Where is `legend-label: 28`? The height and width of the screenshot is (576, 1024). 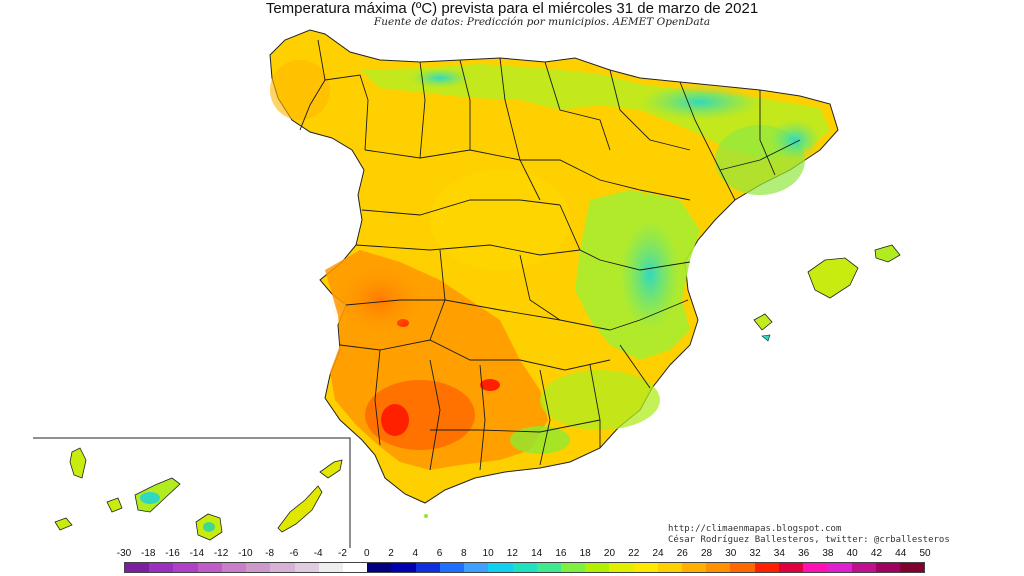 legend-label: 28 is located at coordinates (706, 553).